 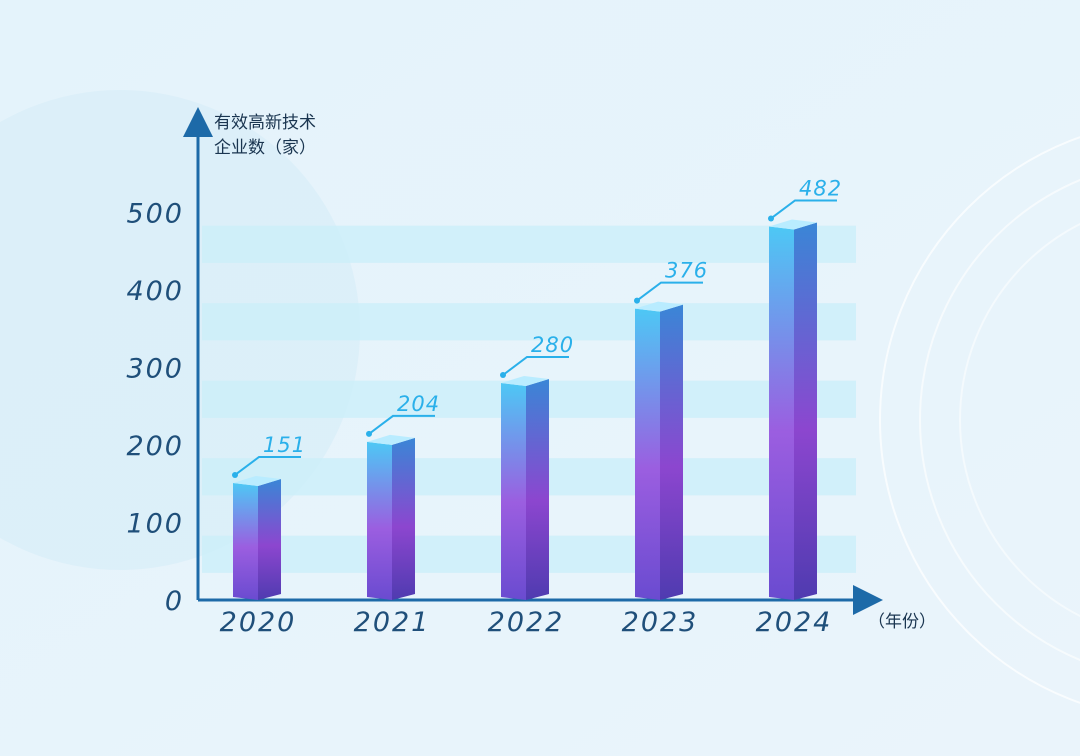 I want to click on y-tick-label: 0, so click(x=174, y=601).